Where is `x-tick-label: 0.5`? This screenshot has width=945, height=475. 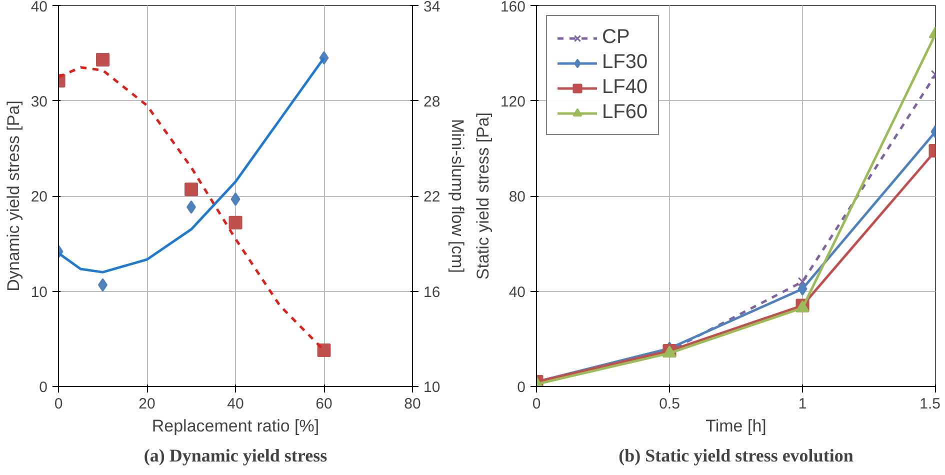 x-tick-label: 0.5 is located at coordinates (669, 404).